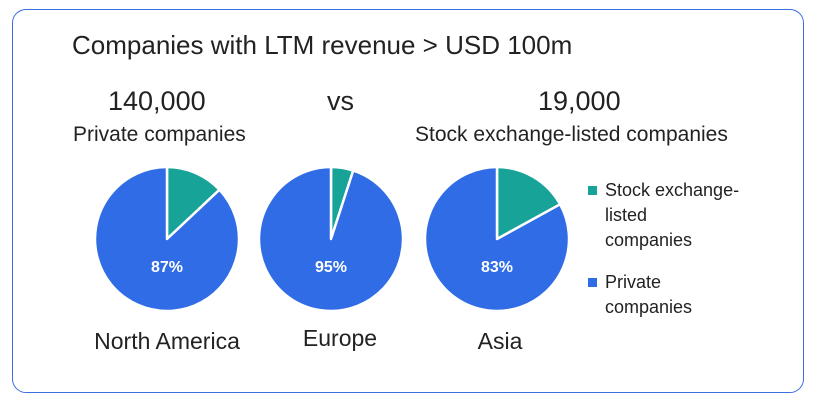 The height and width of the screenshot is (407, 820). What do you see at coordinates (159, 134) in the screenshot?
I see `private-label: Private companies` at bounding box center [159, 134].